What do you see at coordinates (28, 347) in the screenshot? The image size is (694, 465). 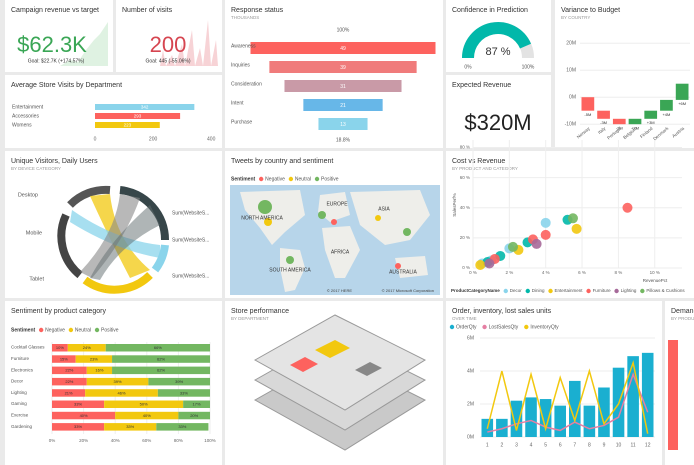 I see `category-label: Cocktail Glasses` at bounding box center [28, 347].